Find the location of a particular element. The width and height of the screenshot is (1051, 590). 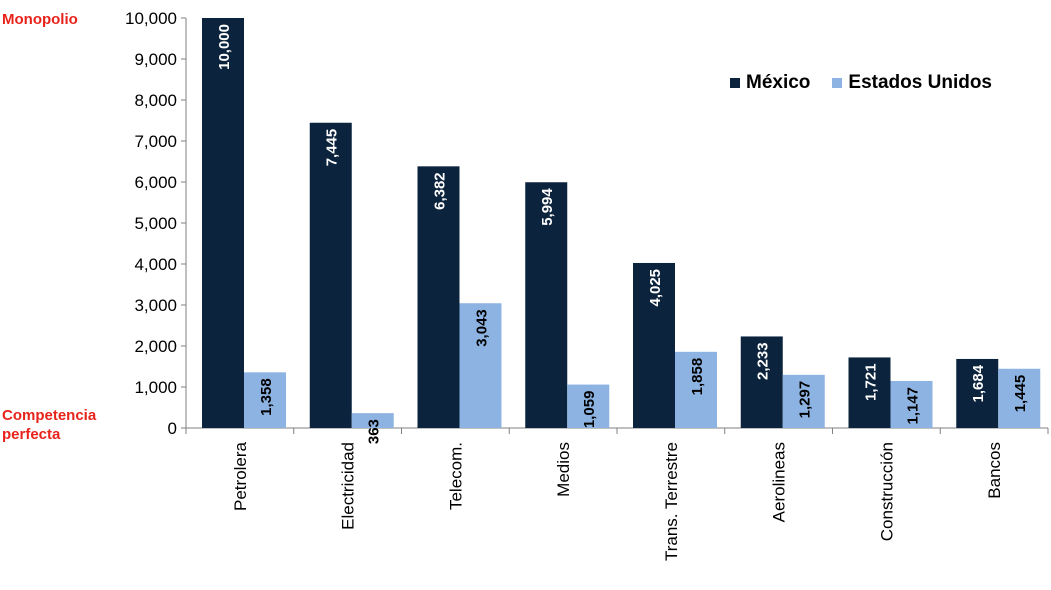

data-label-mexico: 4,025 is located at coordinates (655, 288).